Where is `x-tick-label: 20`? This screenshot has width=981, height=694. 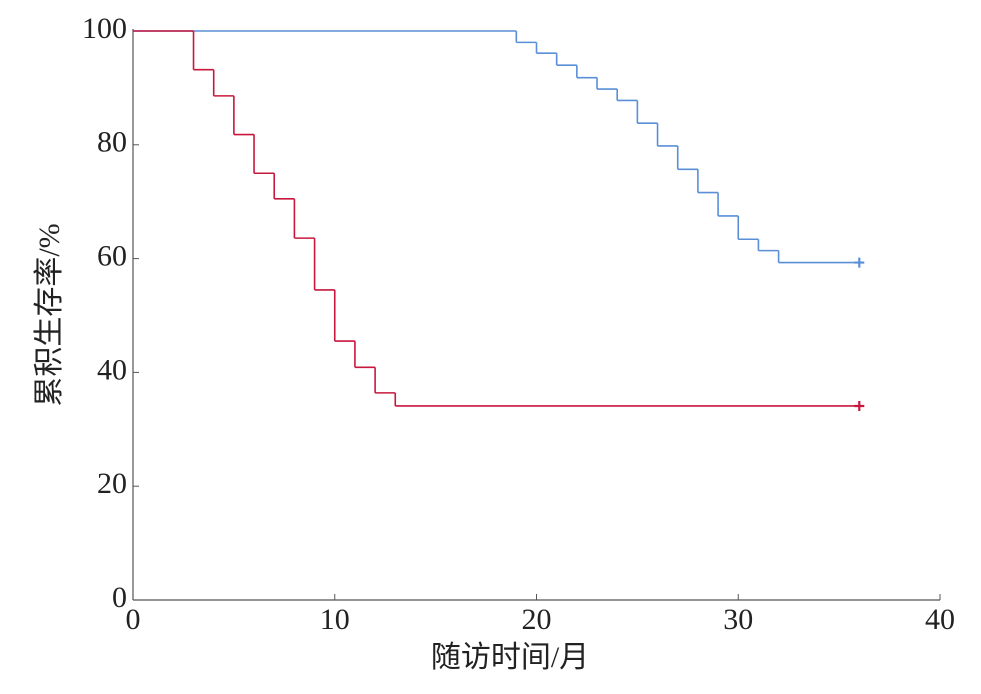 x-tick-label: 20 is located at coordinates (537, 619).